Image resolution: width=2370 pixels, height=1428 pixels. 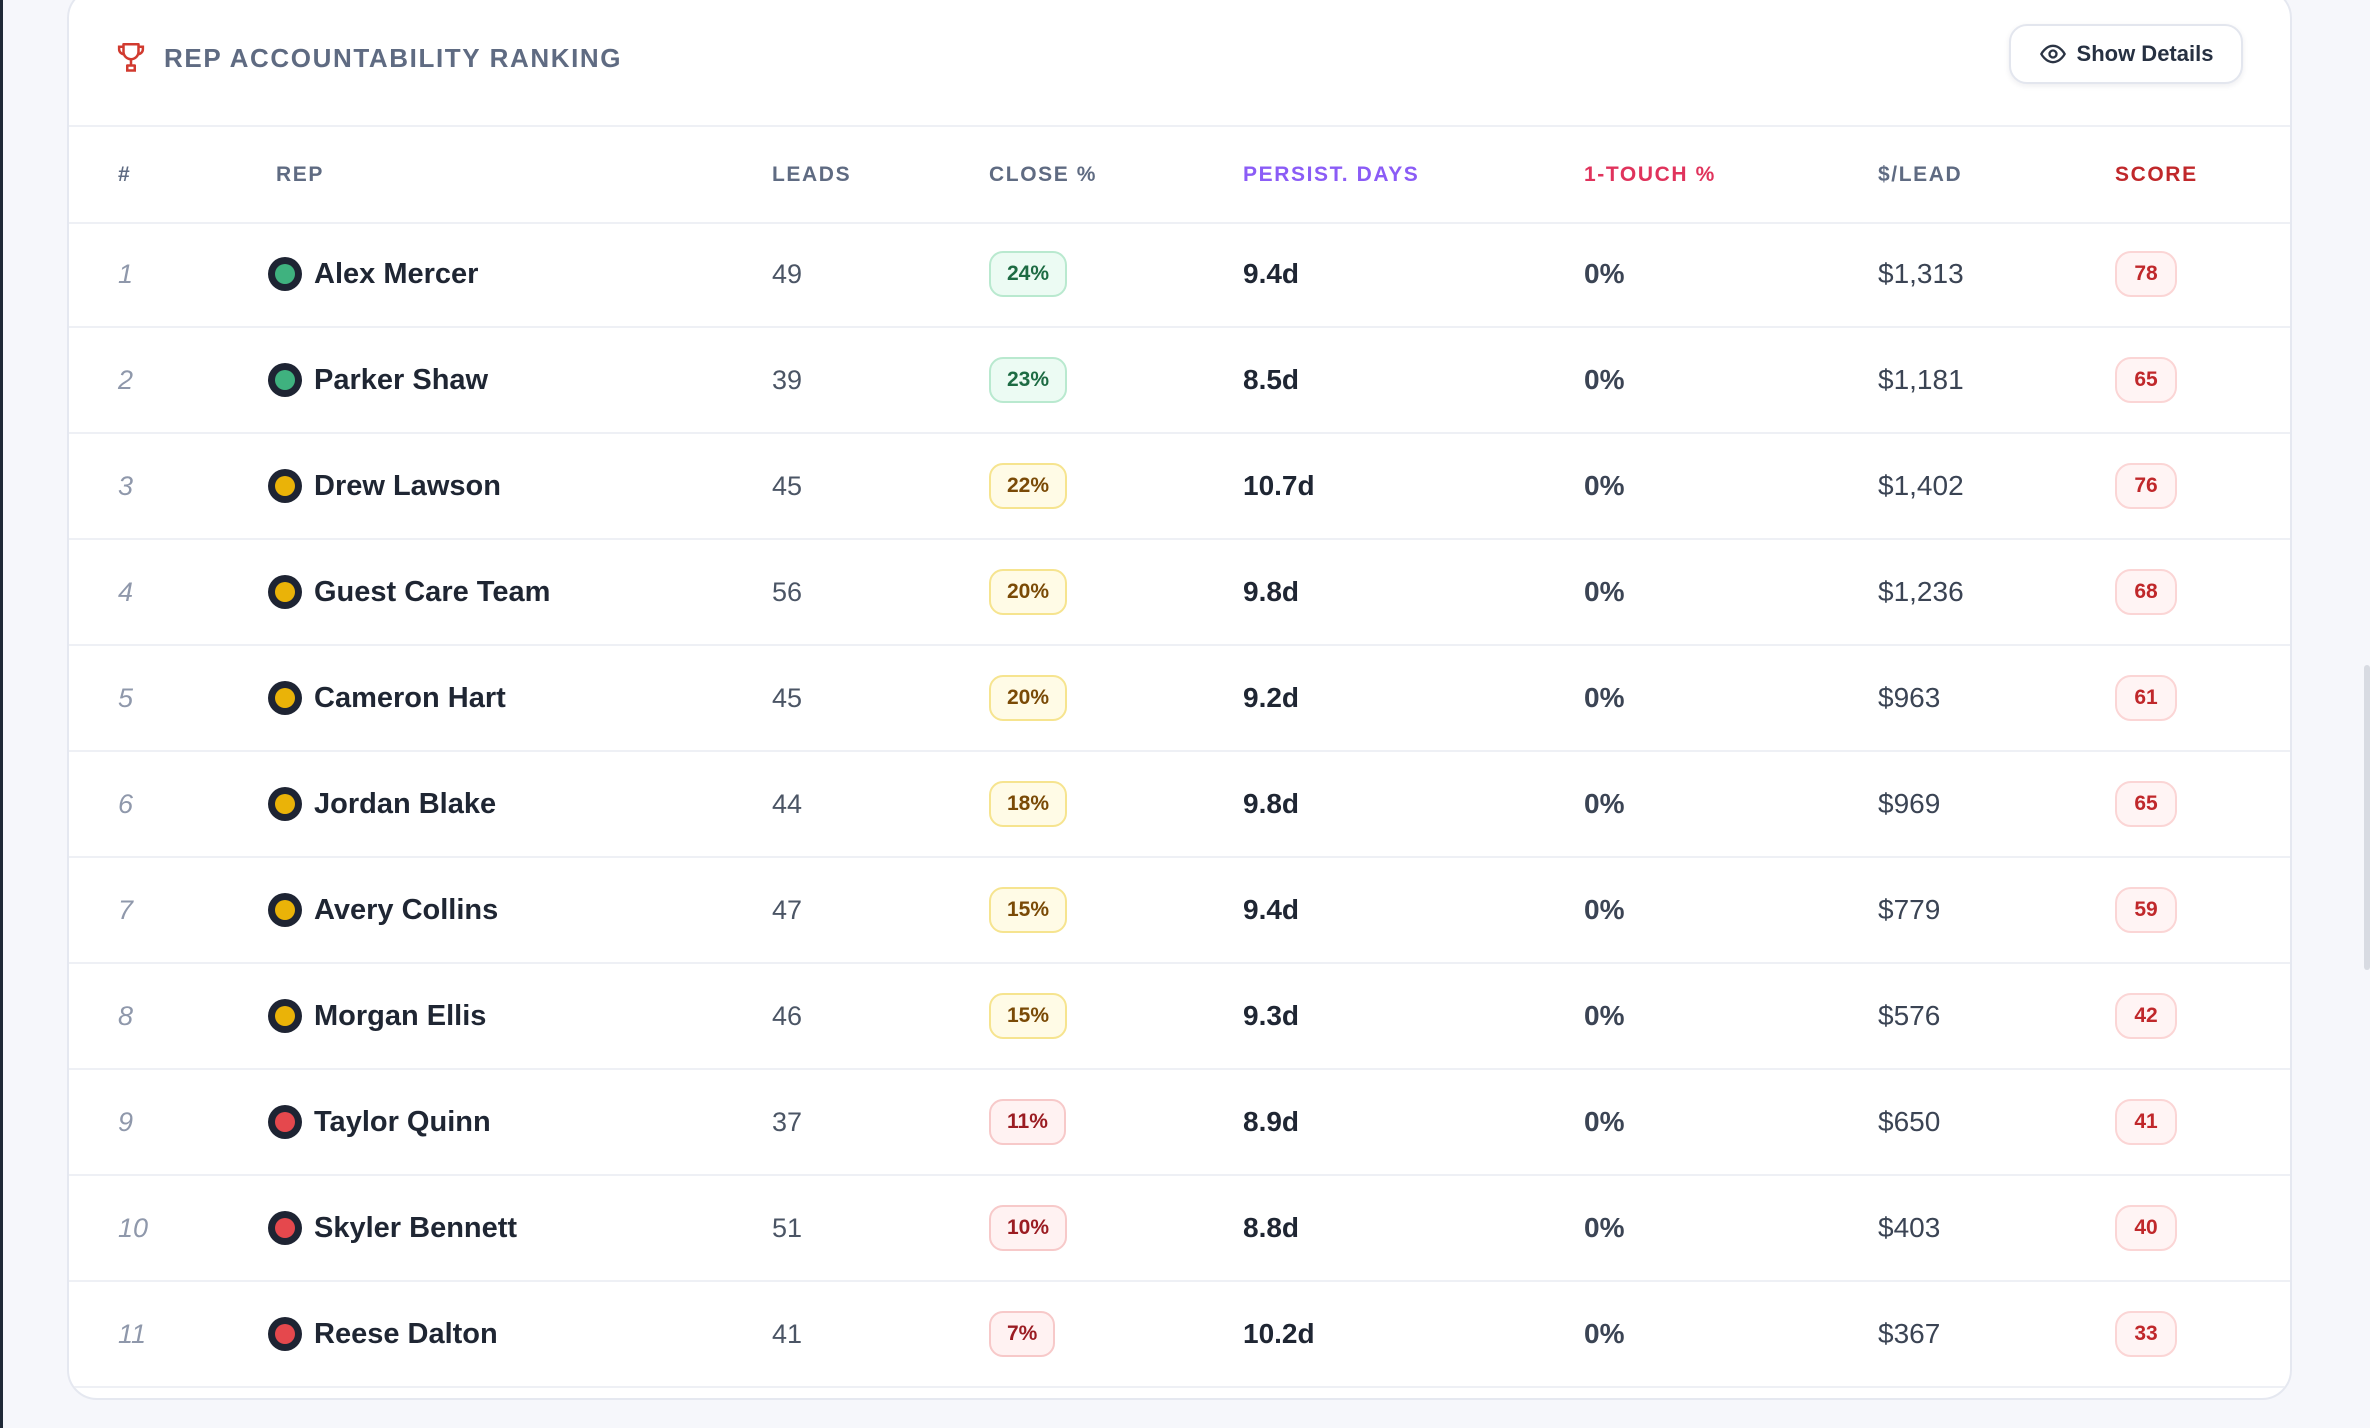 I want to click on rank-number: 2, so click(x=126, y=379).